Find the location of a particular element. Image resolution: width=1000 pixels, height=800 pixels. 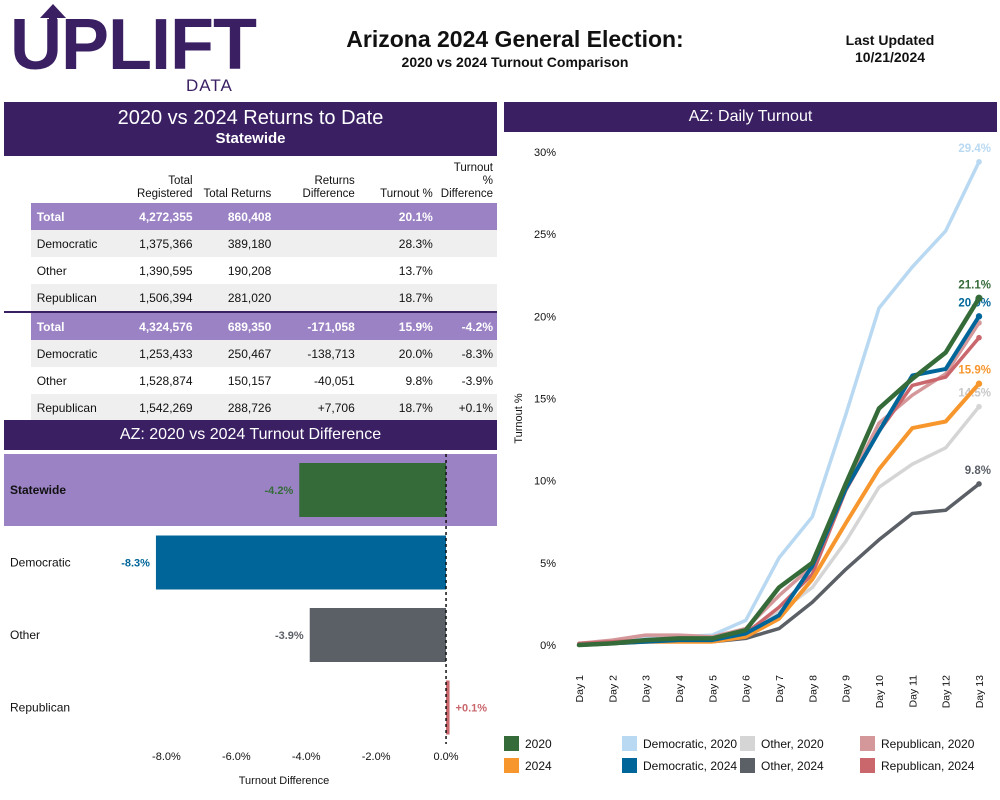

cell-registered: 1,390,595 is located at coordinates (166, 270).